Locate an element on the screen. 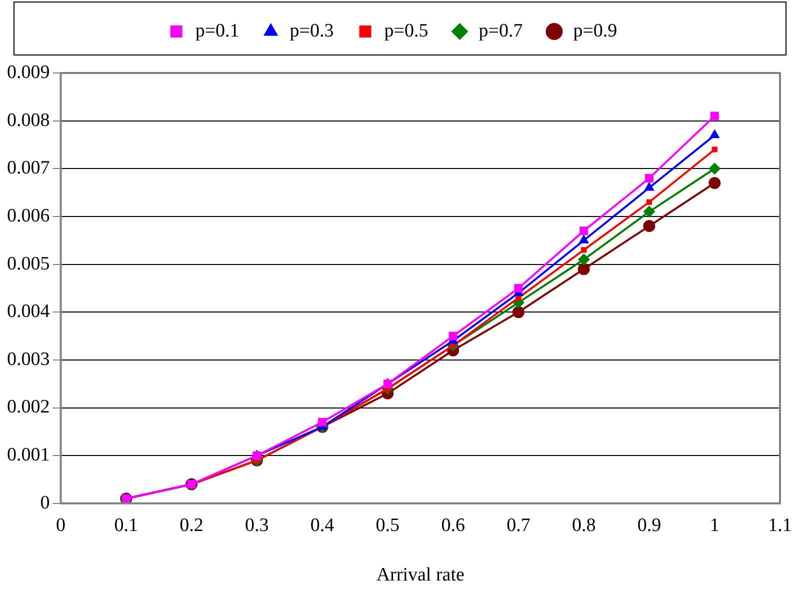  y-tick-label: 0.002 is located at coordinates (28, 407).